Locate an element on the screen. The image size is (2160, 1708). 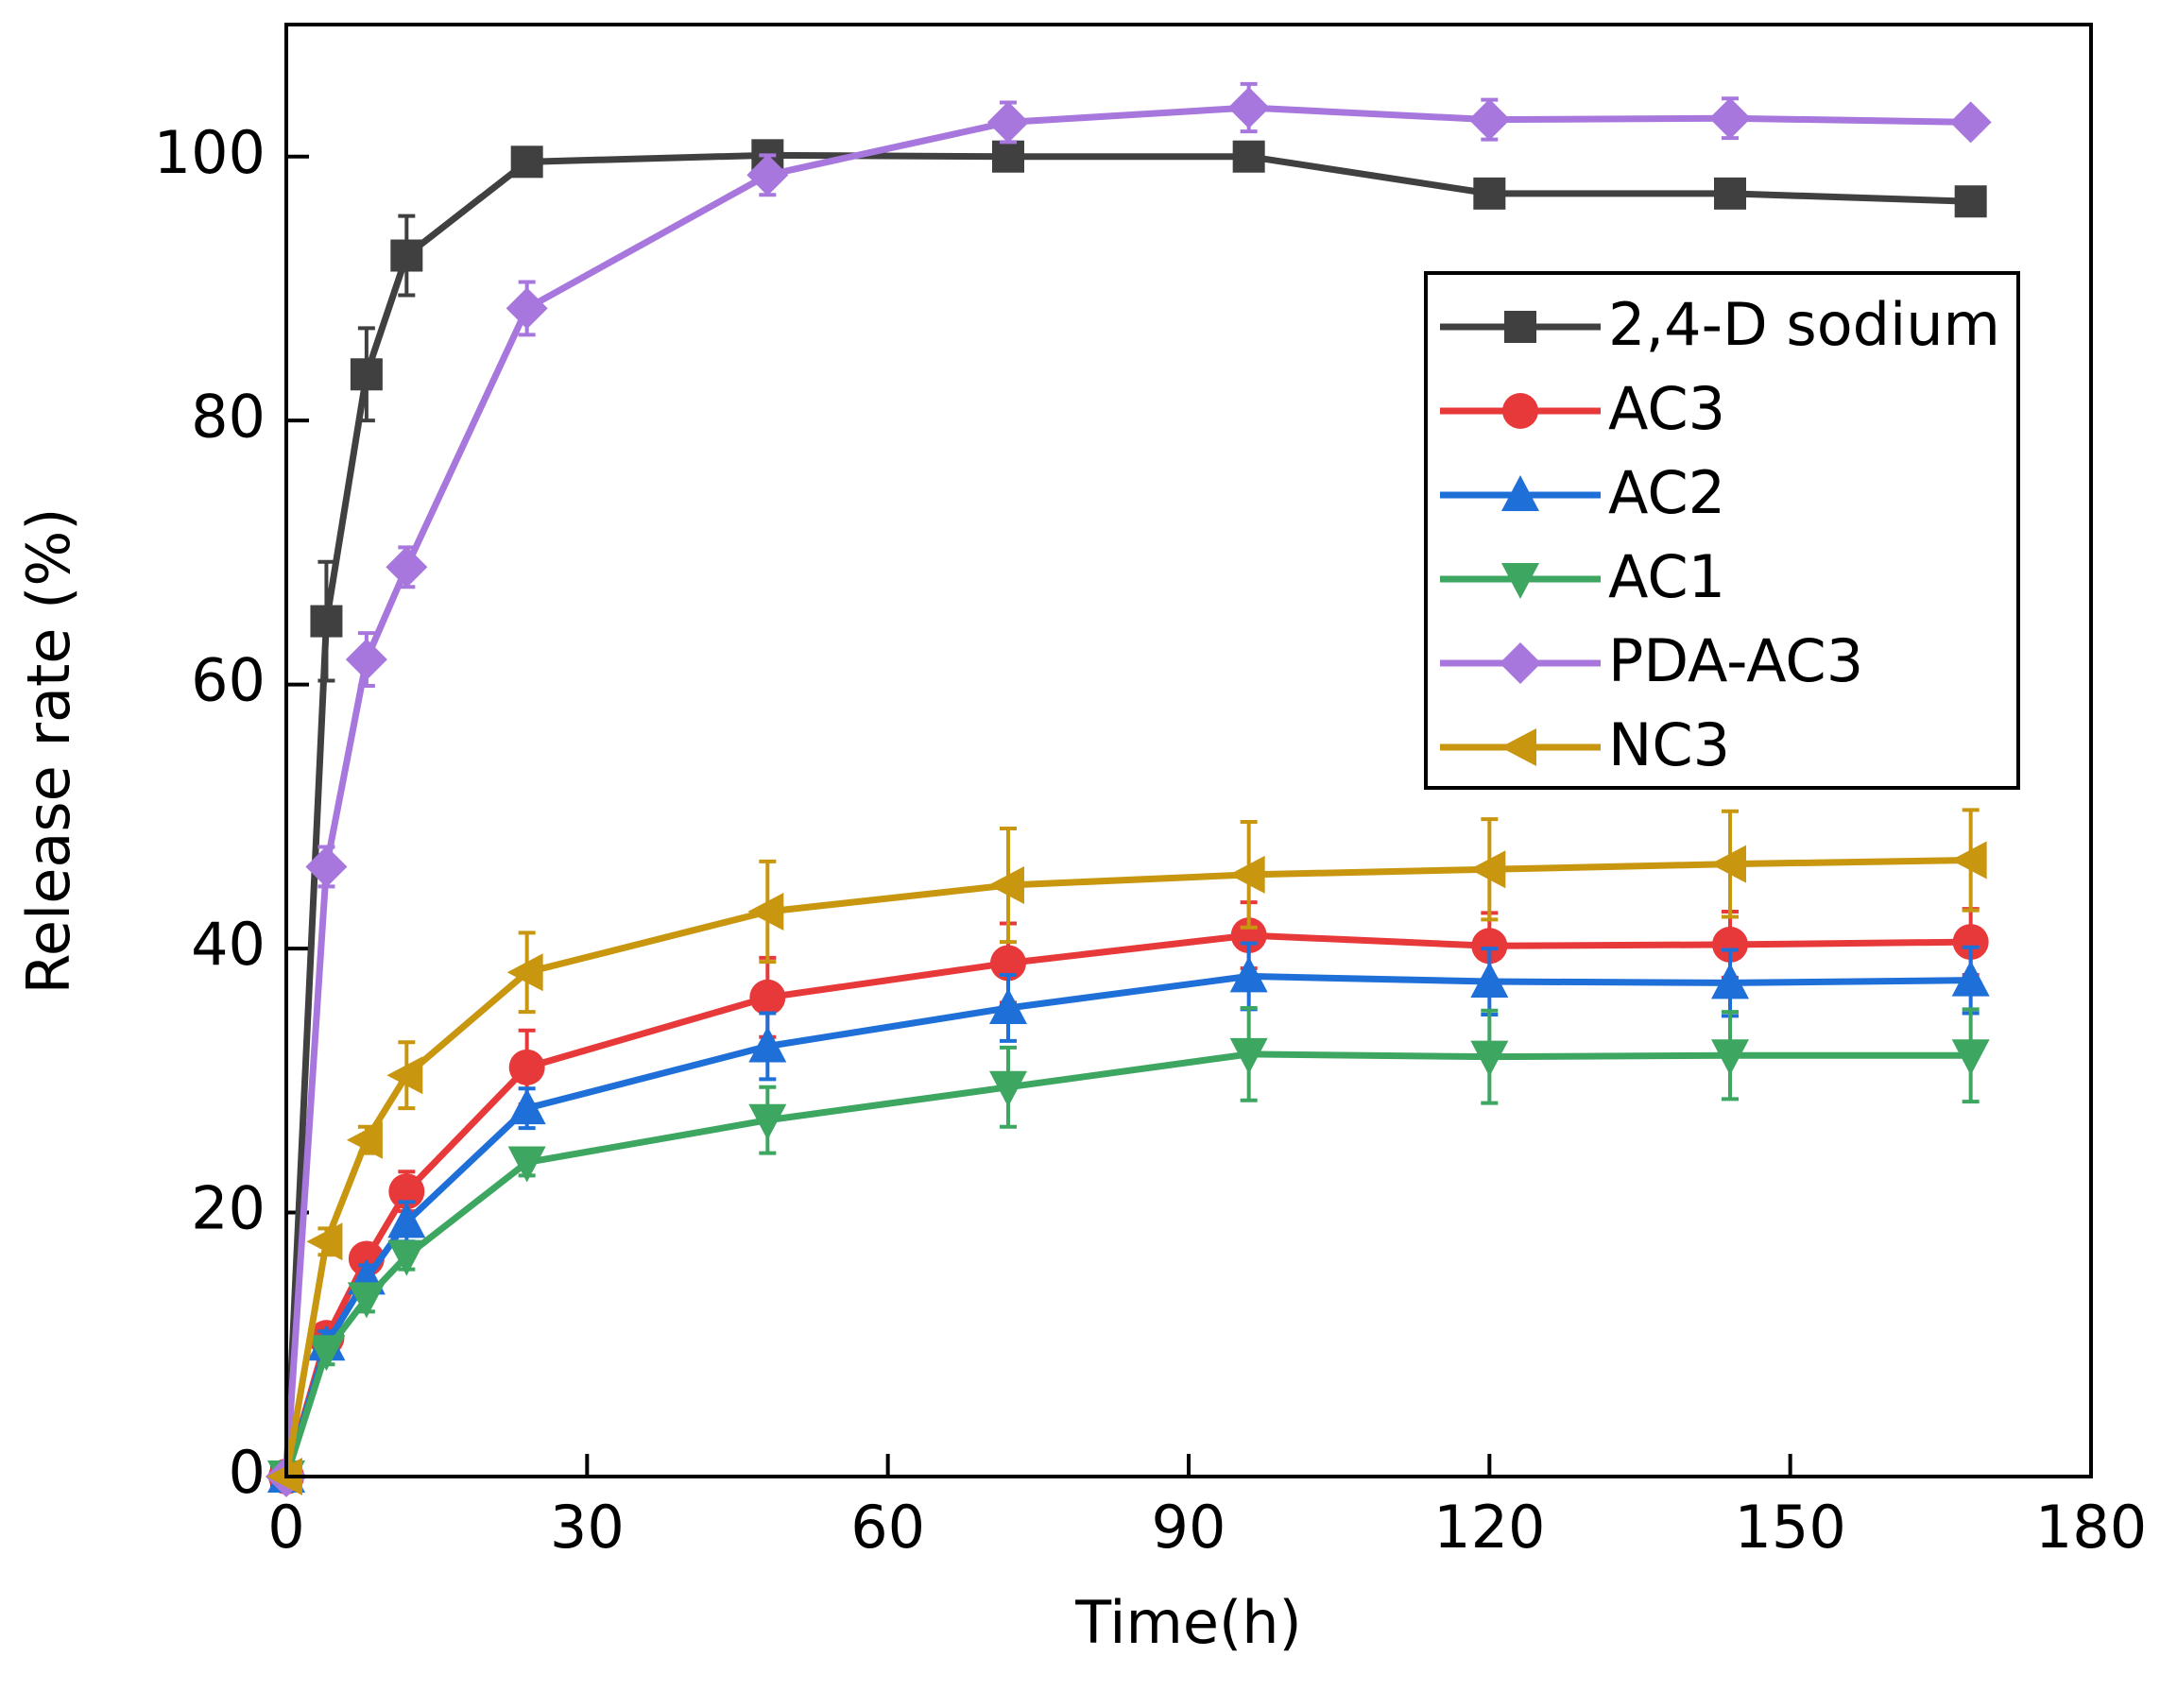
legend-label: AC1 is located at coordinates (1666, 576).